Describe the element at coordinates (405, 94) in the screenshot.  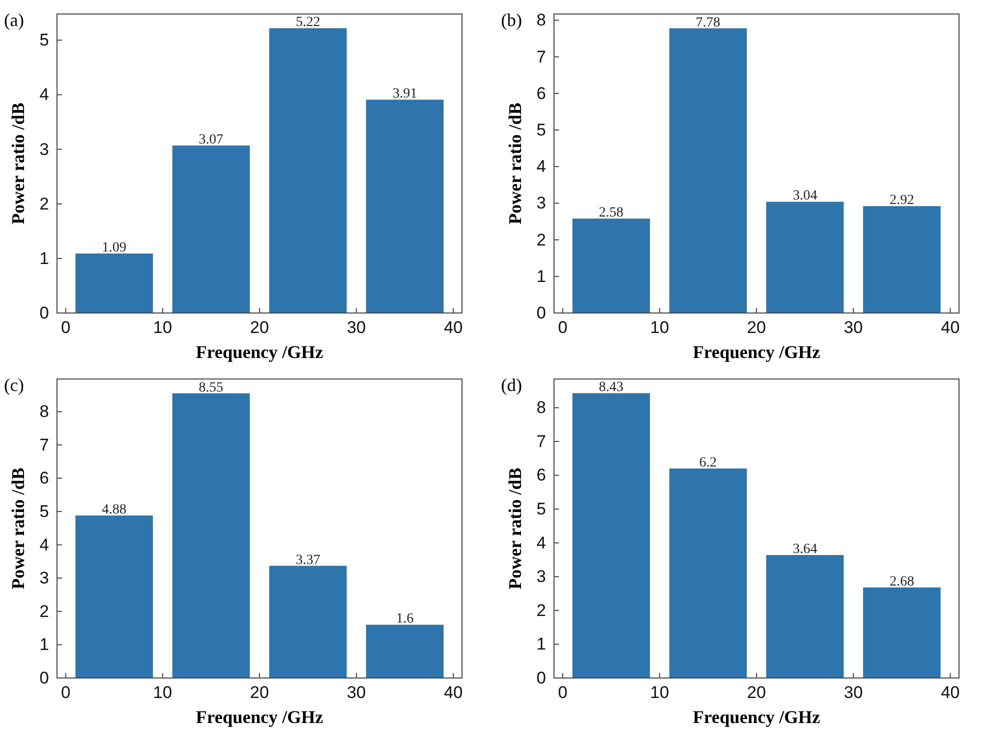
I see `data-label: 3.91` at that location.